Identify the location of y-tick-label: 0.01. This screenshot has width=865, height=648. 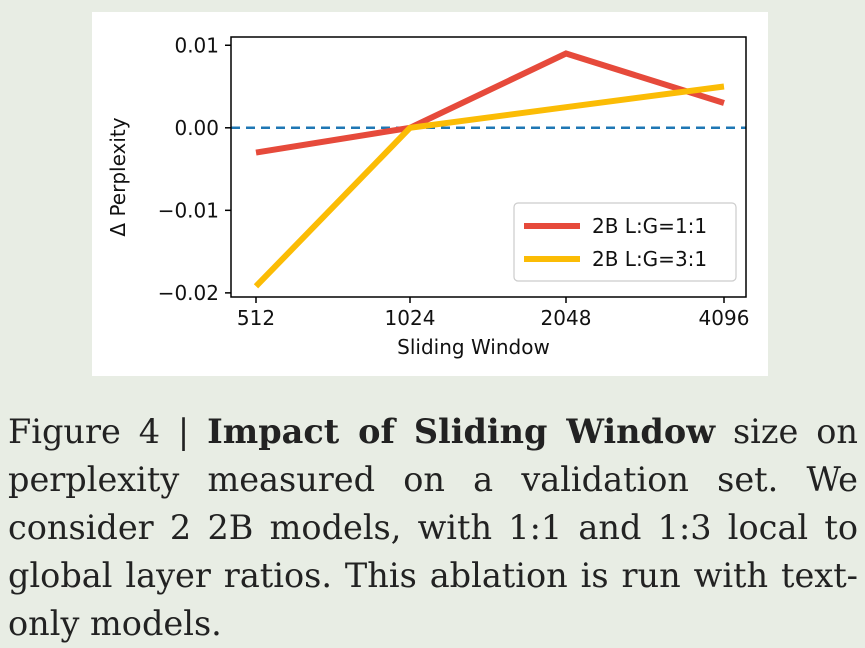
(196, 45).